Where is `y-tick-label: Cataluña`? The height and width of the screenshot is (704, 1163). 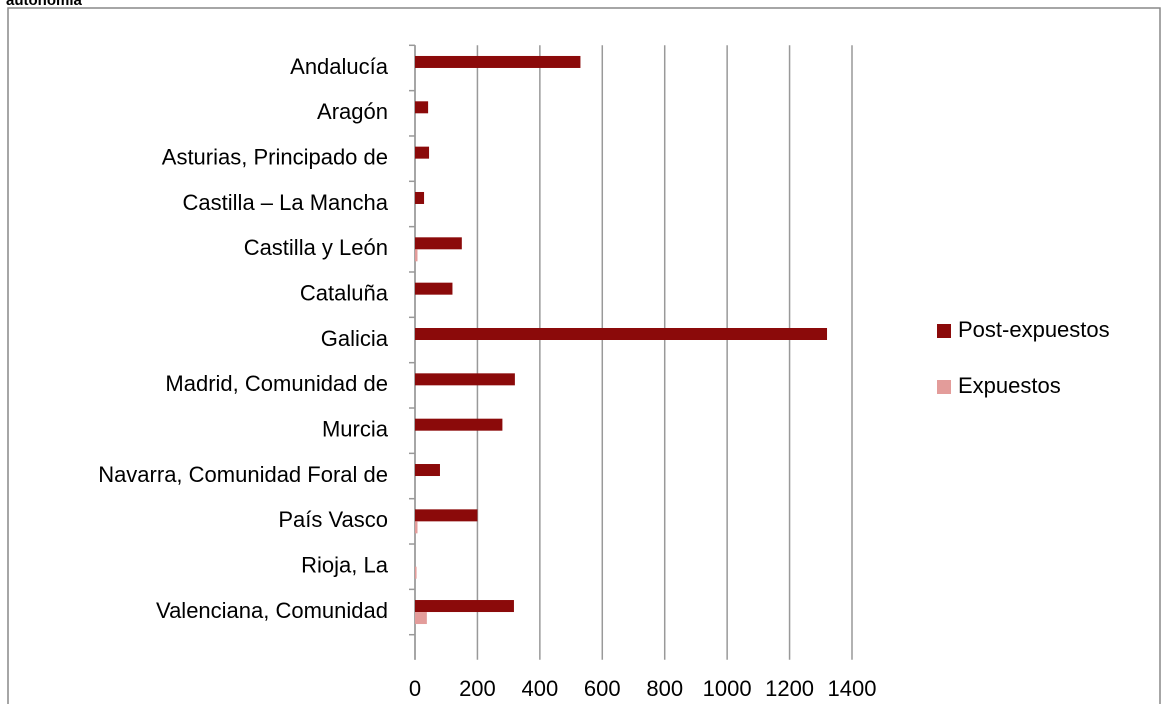
y-tick-label: Cataluña is located at coordinates (344, 292).